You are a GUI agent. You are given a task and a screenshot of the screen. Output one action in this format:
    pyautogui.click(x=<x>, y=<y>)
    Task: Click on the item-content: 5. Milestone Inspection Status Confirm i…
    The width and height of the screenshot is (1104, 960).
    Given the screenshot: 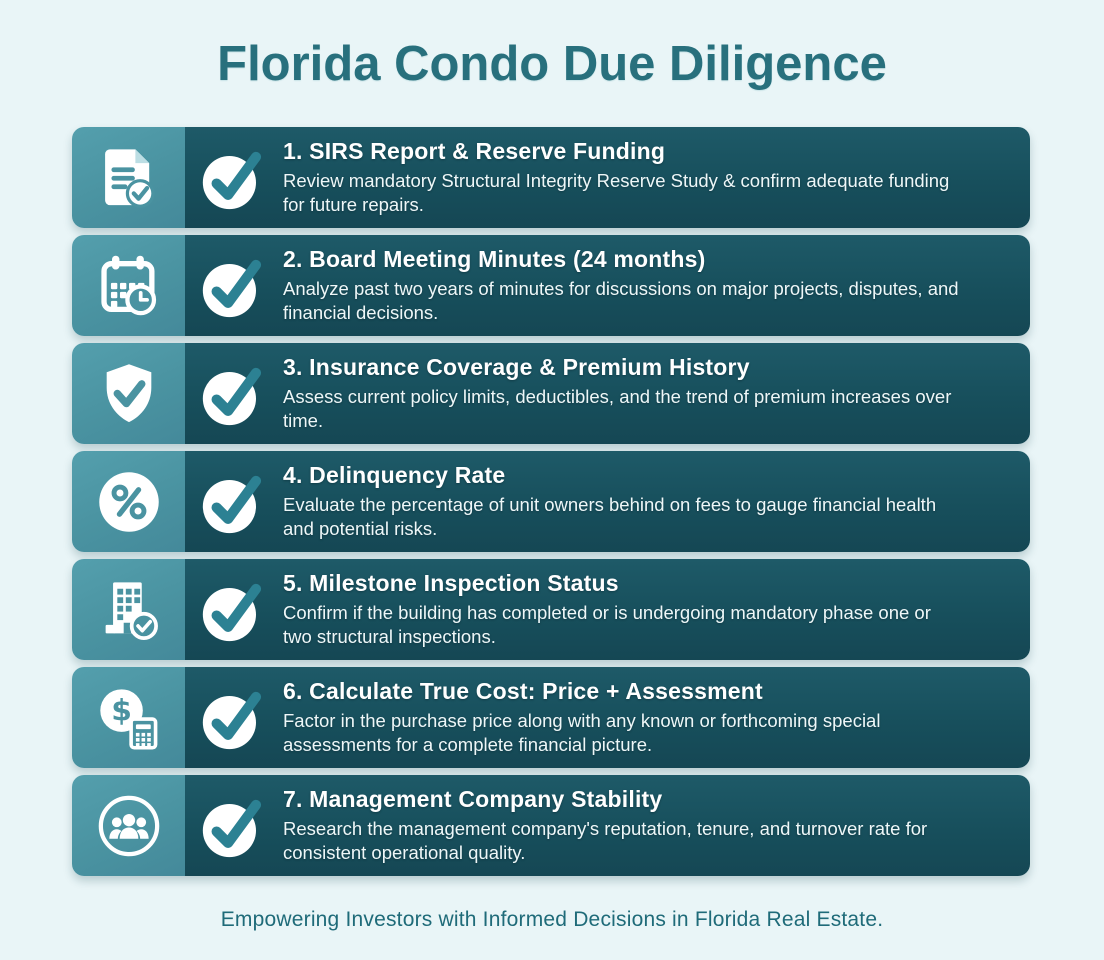 What is the action you would take?
    pyautogui.click(x=607, y=609)
    